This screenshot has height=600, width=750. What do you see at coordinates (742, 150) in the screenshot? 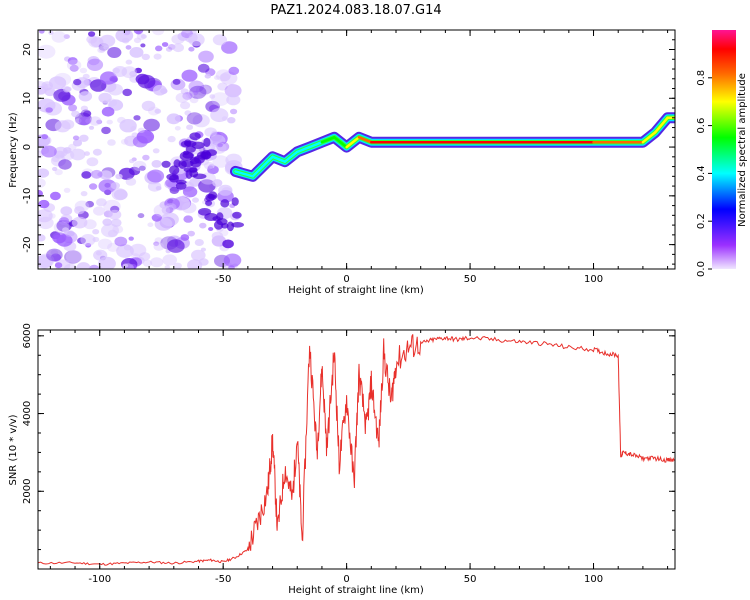
I see `colorbar-label: Normalized spectral amplitude` at bounding box center [742, 150].